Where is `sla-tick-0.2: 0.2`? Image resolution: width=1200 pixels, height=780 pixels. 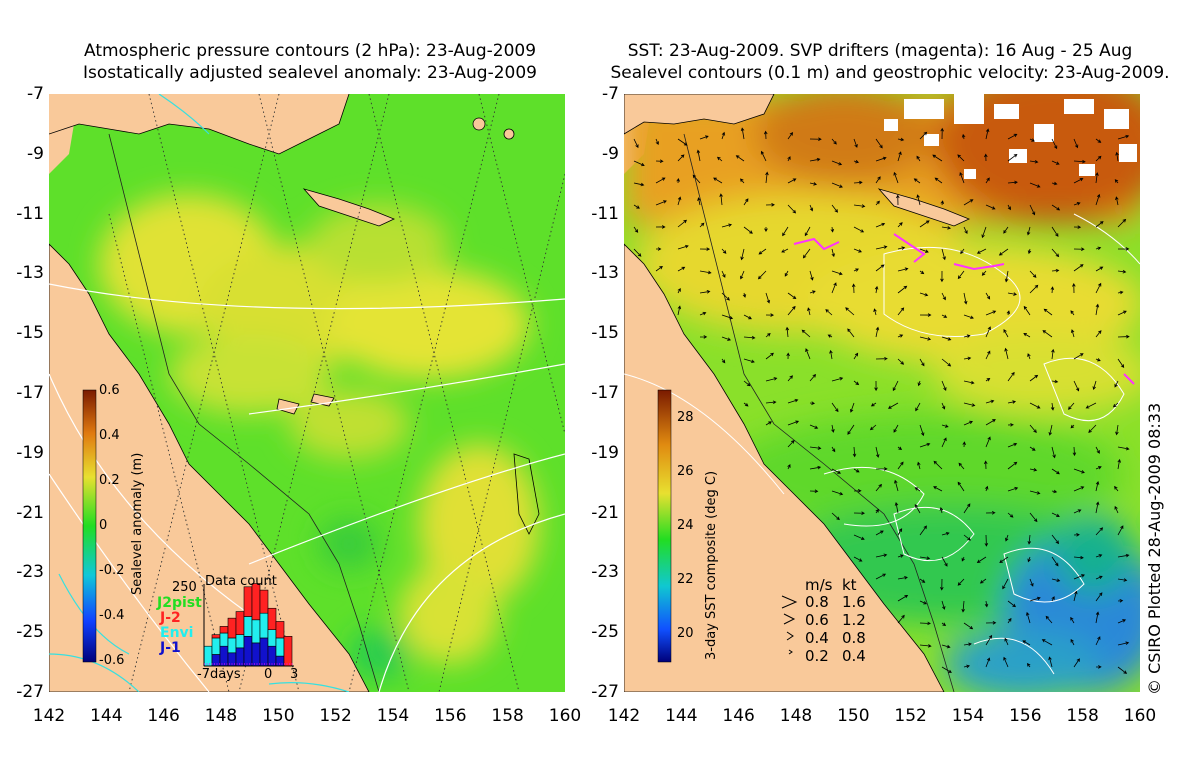 sla-tick-0.2: 0.2 is located at coordinates (109, 480).